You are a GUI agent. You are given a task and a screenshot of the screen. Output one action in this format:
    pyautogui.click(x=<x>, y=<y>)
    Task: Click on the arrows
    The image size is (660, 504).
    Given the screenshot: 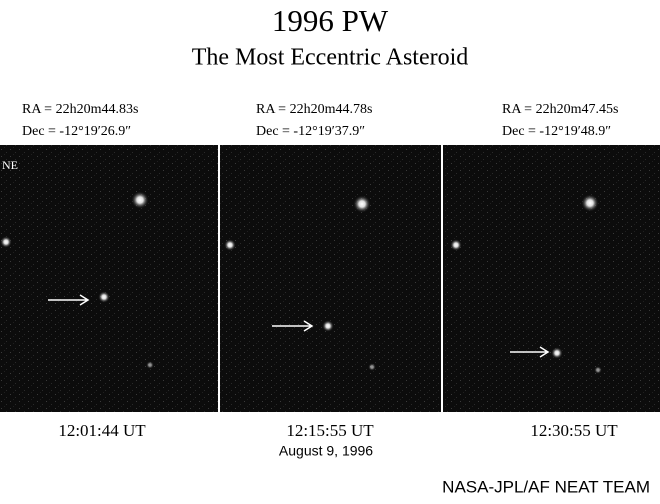 What is the action you would take?
    pyautogui.click(x=299, y=326)
    